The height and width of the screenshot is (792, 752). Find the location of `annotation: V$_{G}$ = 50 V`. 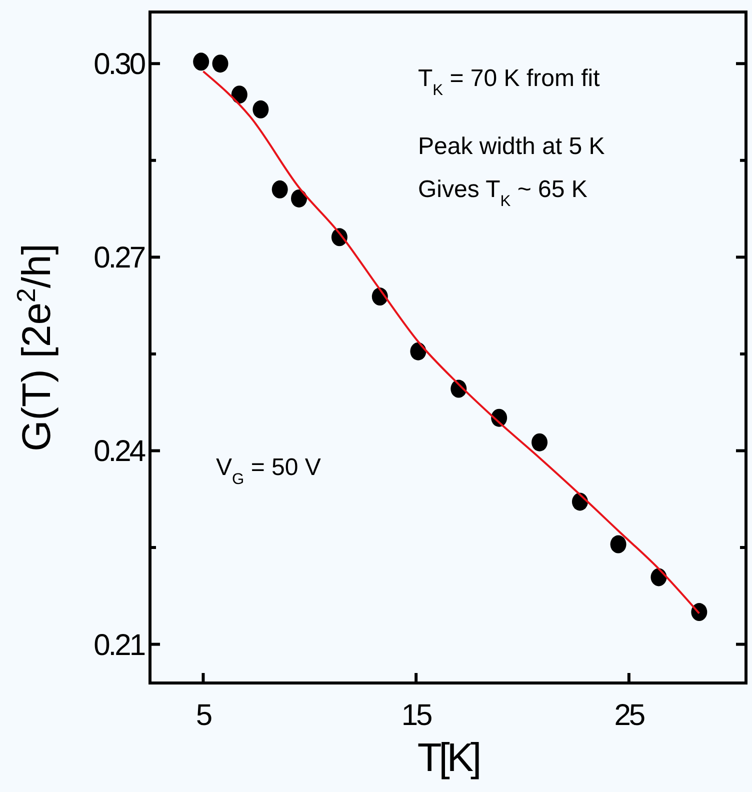

annotation: V$_{G}$ = 50 V is located at coordinates (268, 471).